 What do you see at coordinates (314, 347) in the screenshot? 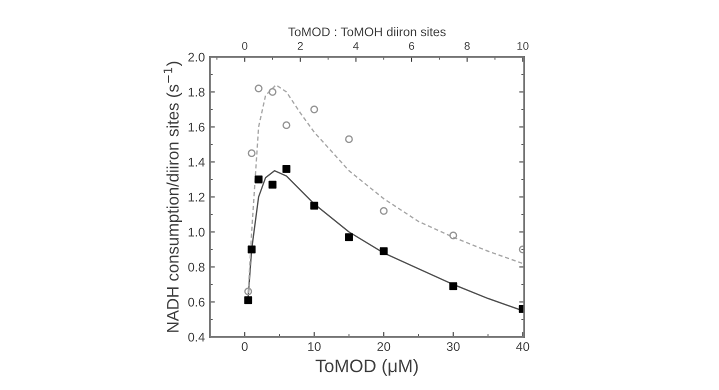
I see `x-tick-label: 10` at bounding box center [314, 347].